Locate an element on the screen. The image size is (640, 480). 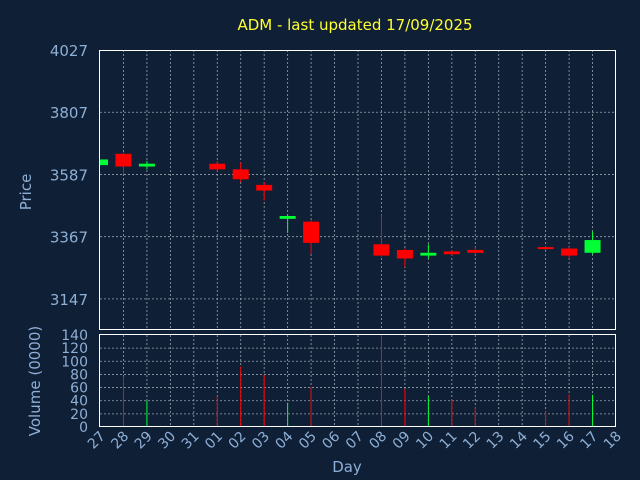
price-tick-label: 3807 is located at coordinates (69, 113).